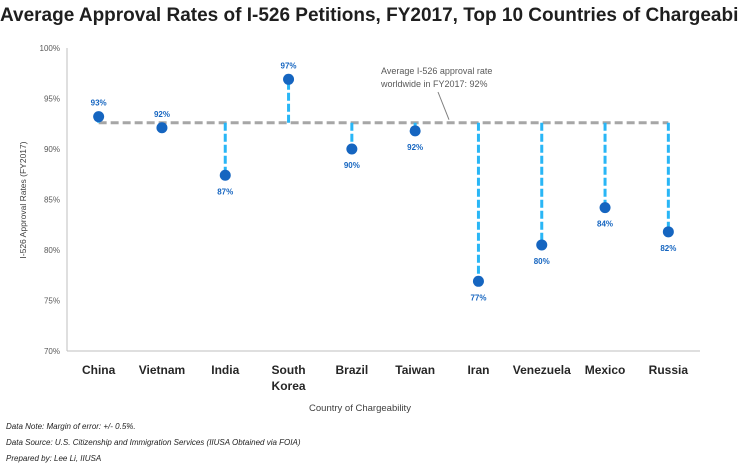  What do you see at coordinates (478, 370) in the screenshot?
I see `x-tick-label: Iran` at bounding box center [478, 370].